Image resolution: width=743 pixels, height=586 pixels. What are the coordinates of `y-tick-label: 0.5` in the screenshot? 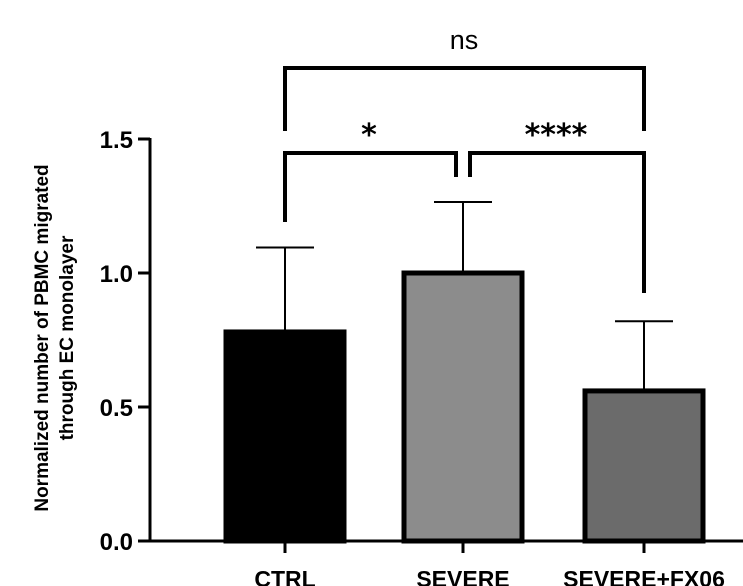 It's located at (116, 408).